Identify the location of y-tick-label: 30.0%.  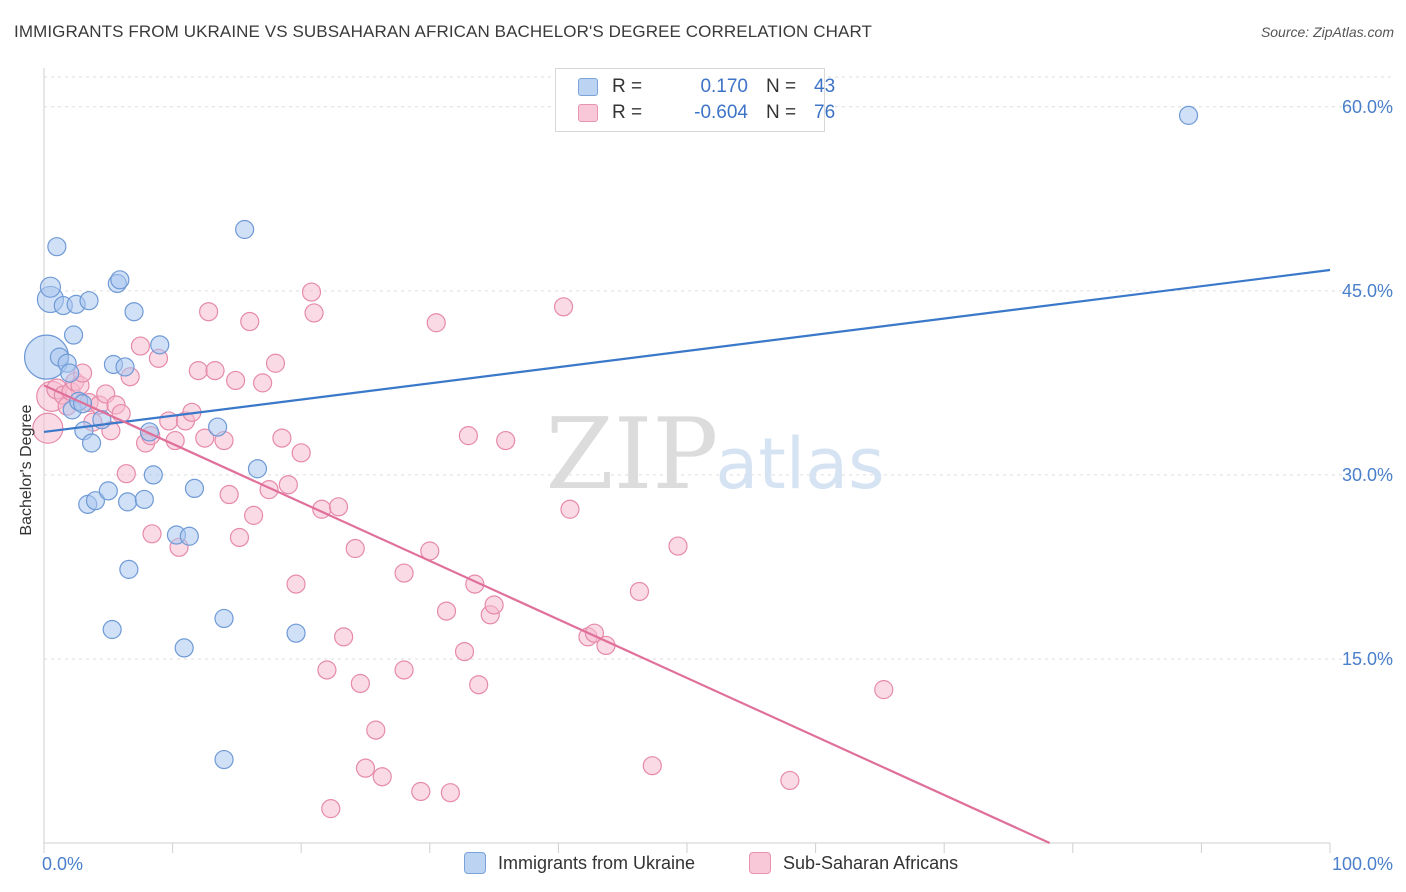
(1367, 475).